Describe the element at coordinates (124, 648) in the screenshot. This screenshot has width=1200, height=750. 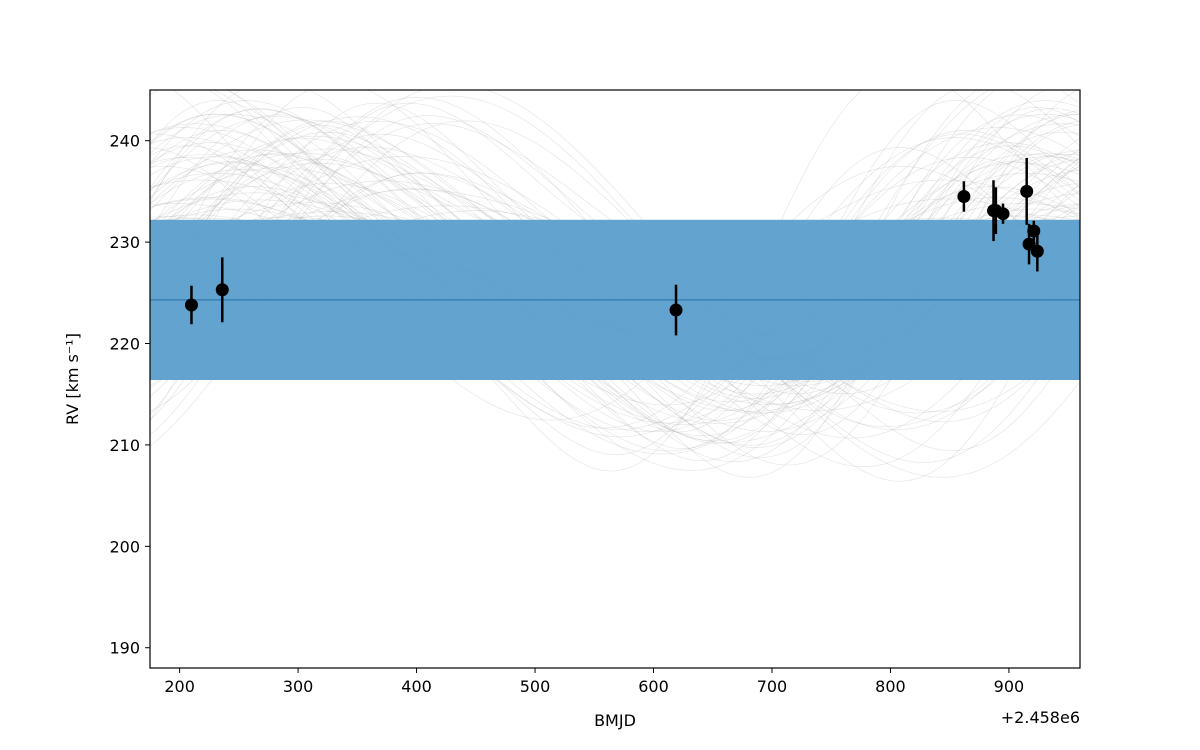
I see `y-tick-label: 190` at that location.